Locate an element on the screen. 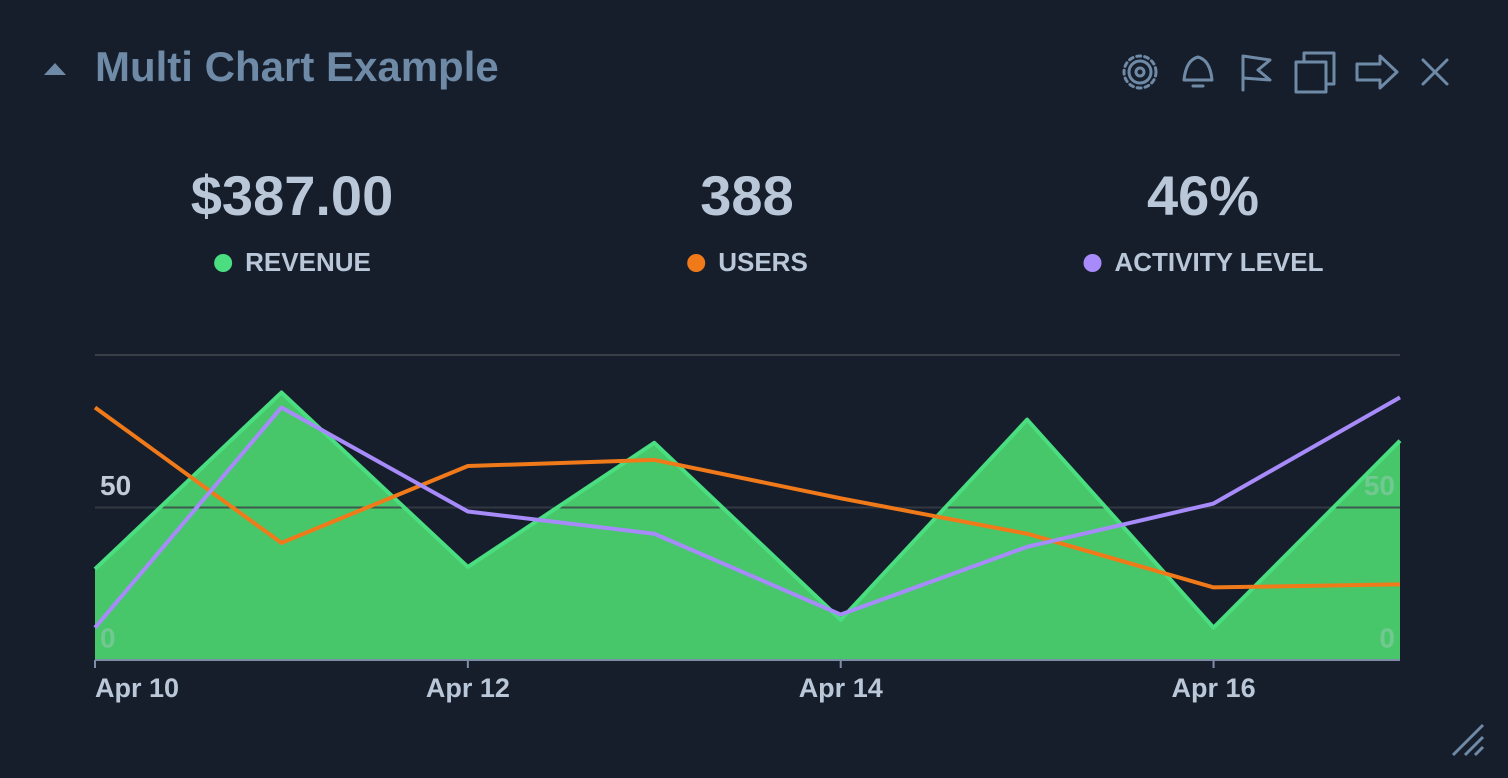 The height and width of the screenshot is (778, 1508). stat-value: 388 is located at coordinates (746, 195).